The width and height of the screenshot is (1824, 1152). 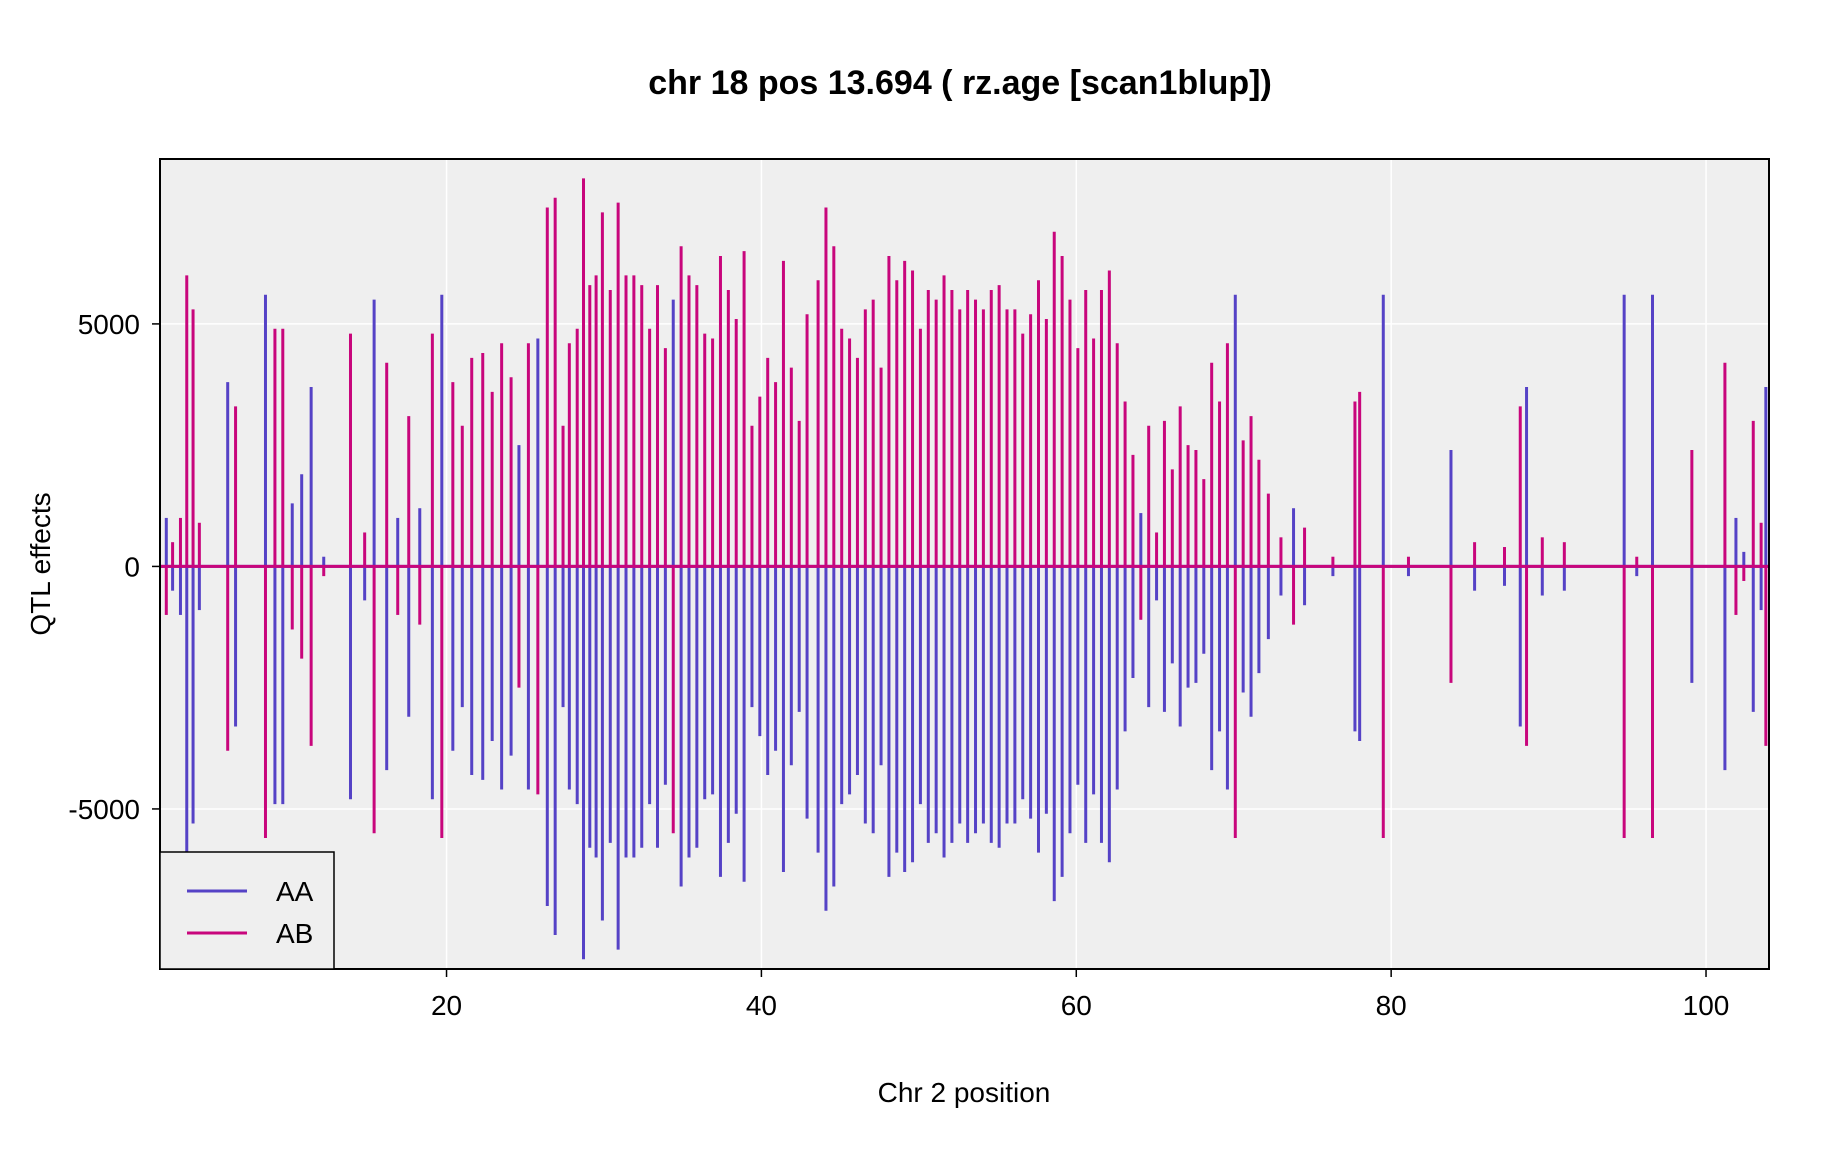 What do you see at coordinates (1076, 1005) in the screenshot?
I see `x-tick-label: 60` at bounding box center [1076, 1005].